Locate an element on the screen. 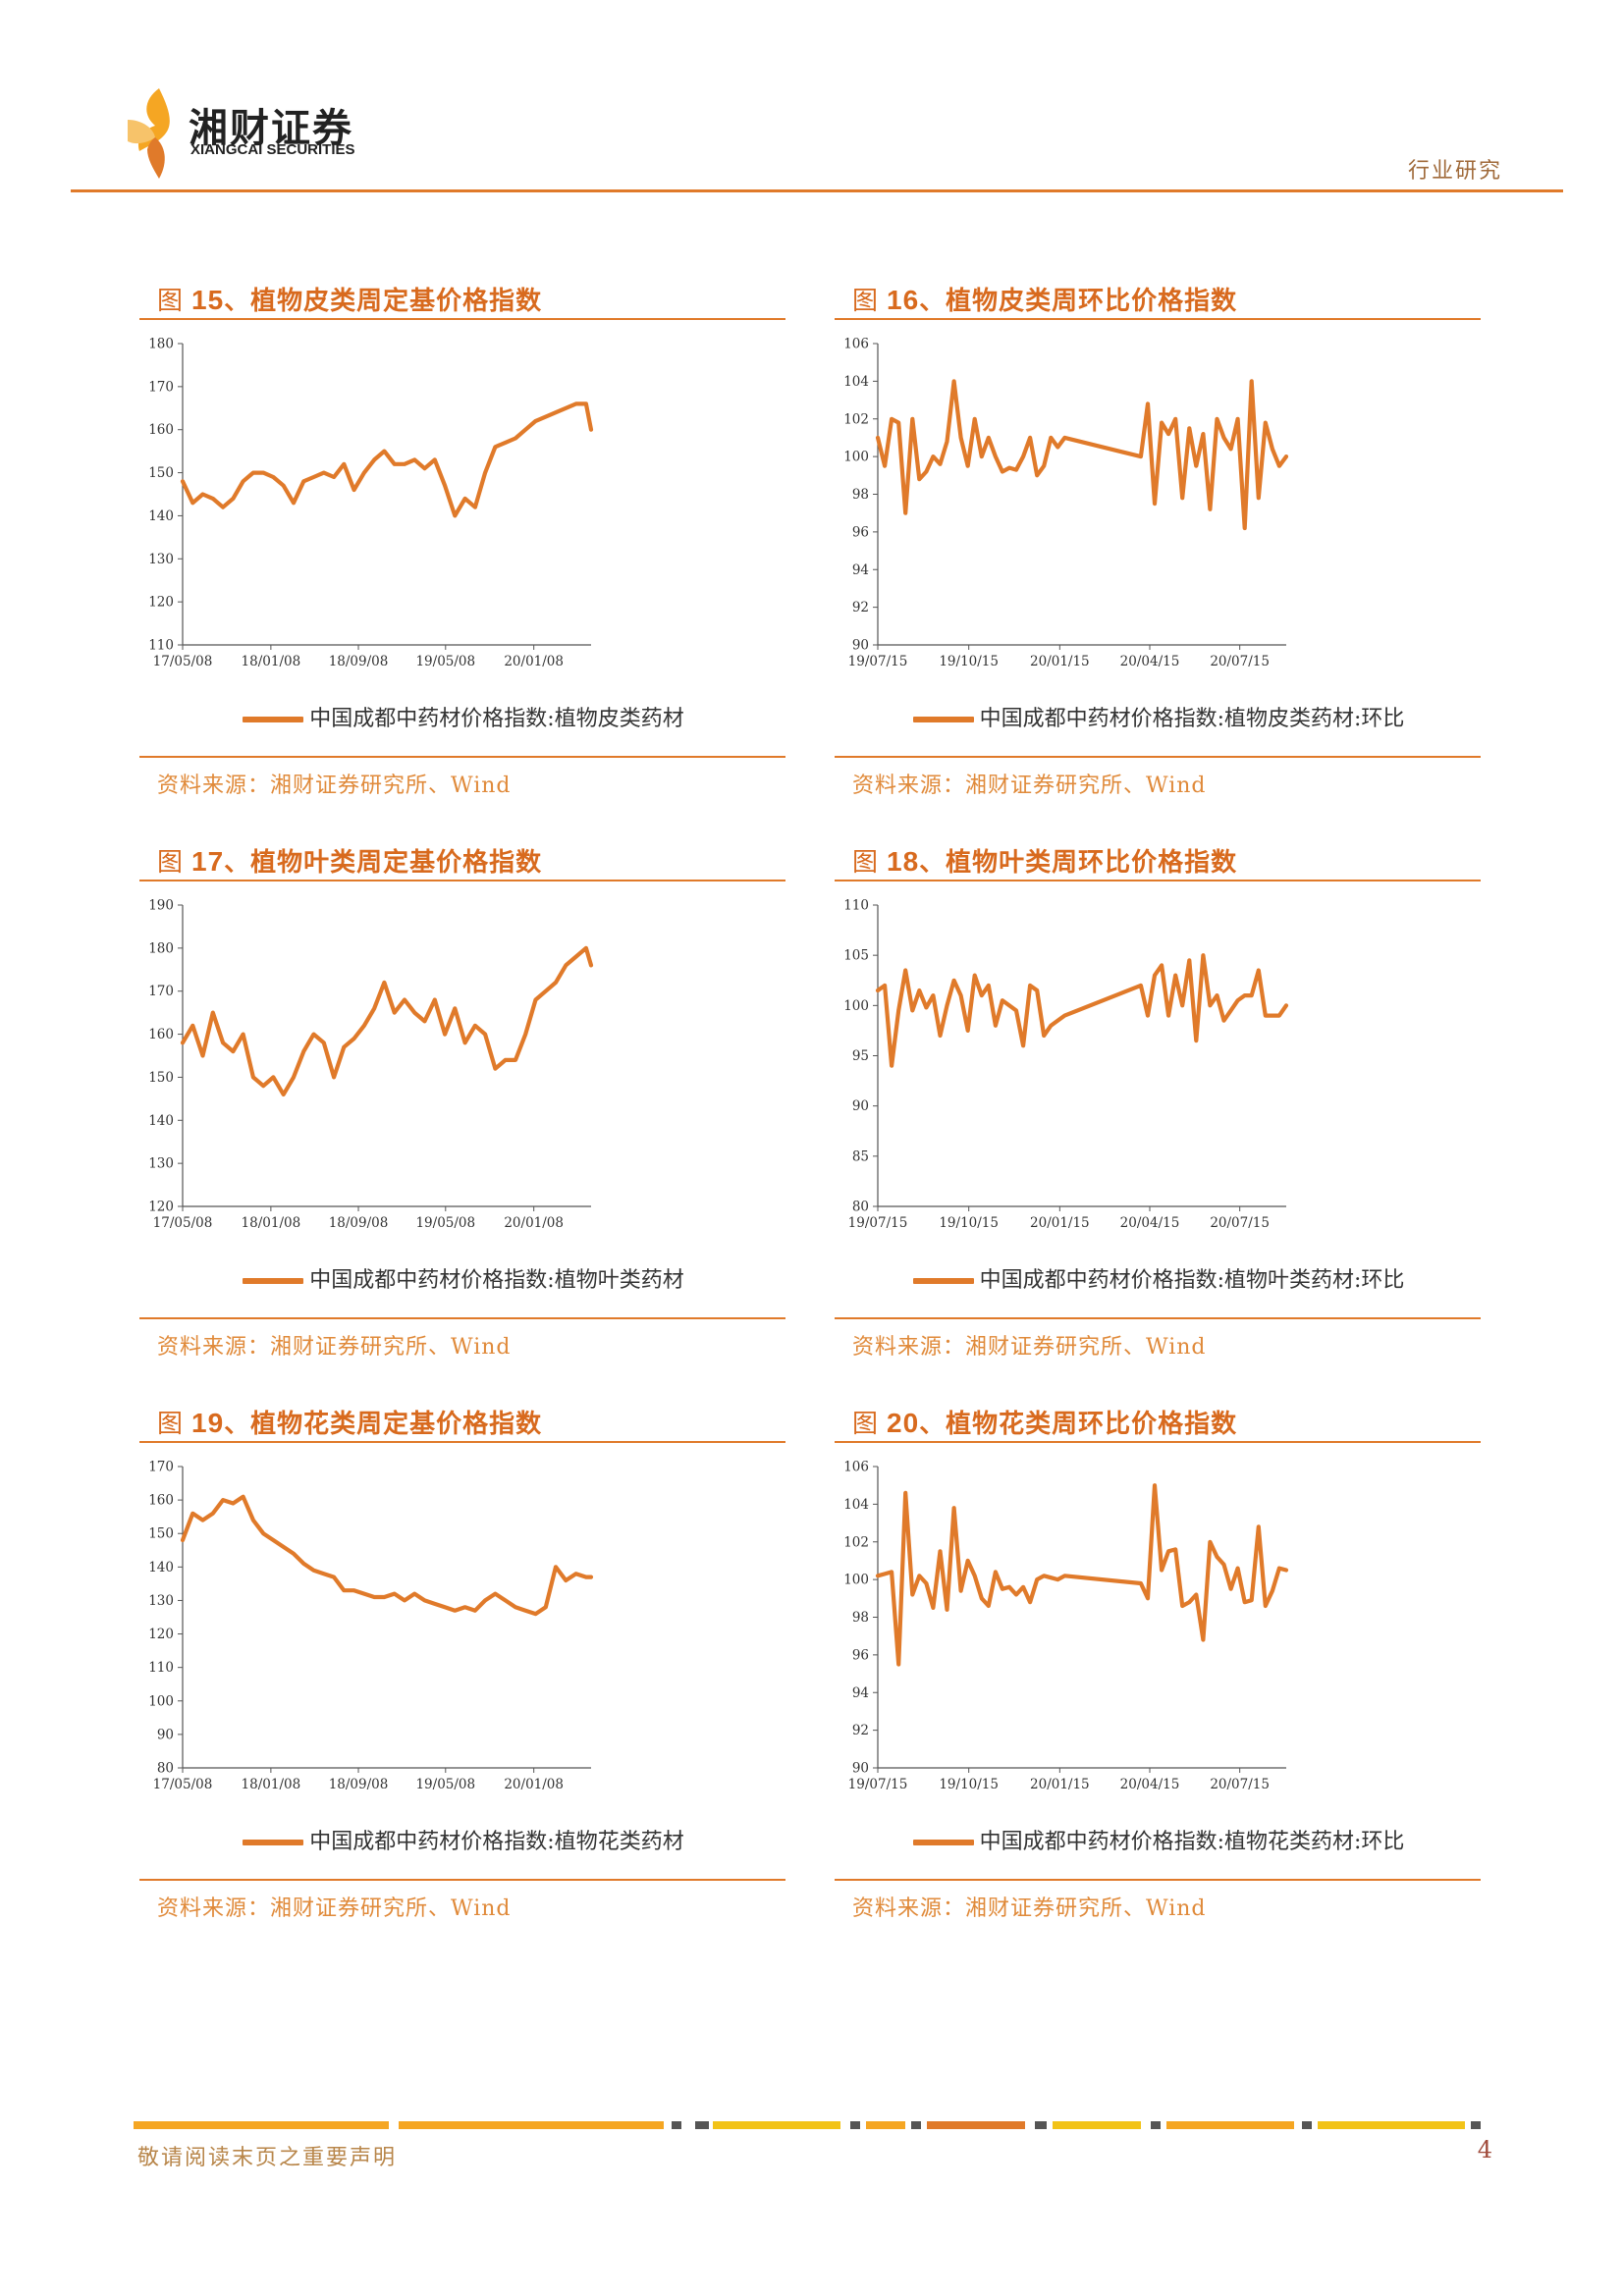 This screenshot has height=2296, width=1624. figure-title: 图 15、植物皮类周定基价格指数 is located at coordinates (349, 299).